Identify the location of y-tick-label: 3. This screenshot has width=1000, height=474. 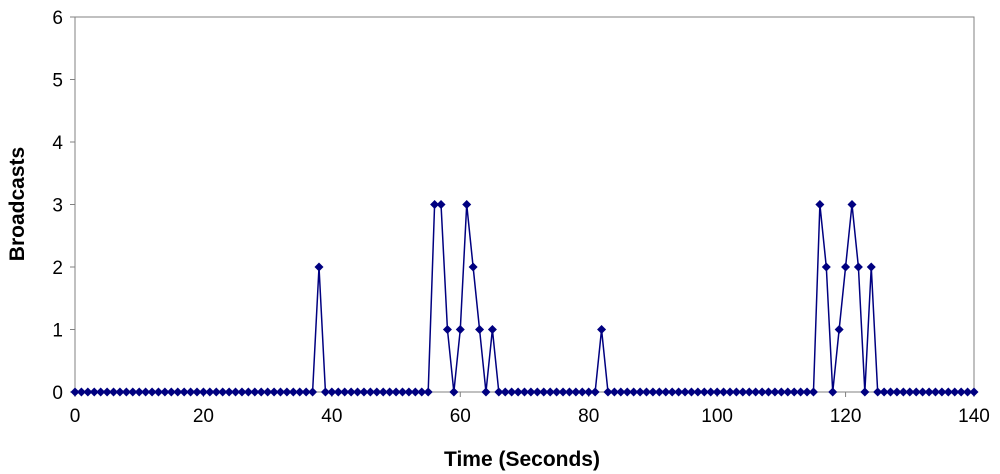
(57, 206).